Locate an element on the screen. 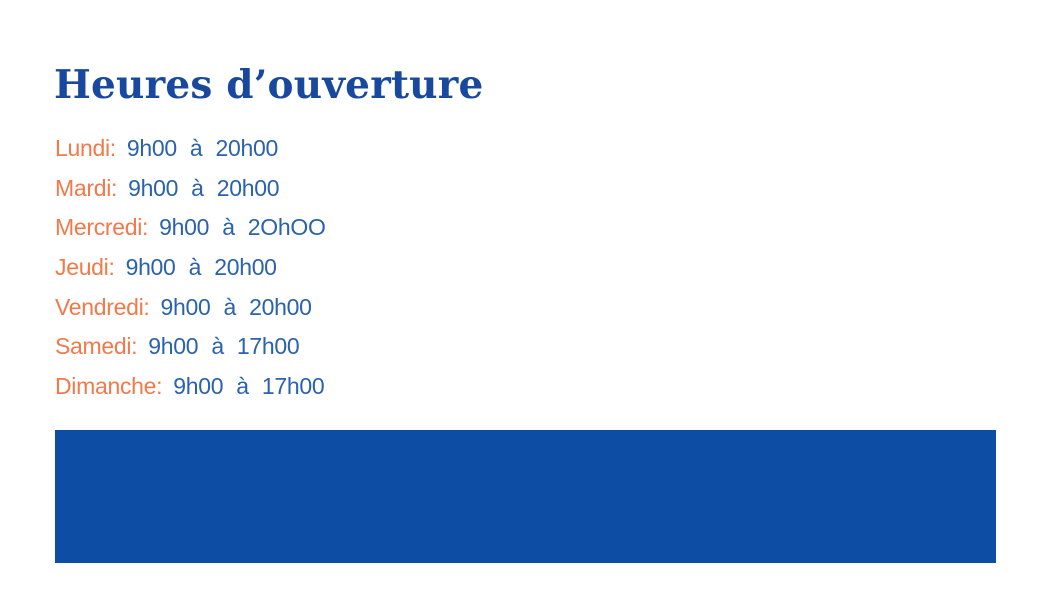 This screenshot has width=1050, height=600. opening-hours-row-saturday: Samedi: 9h00 à 17h00 is located at coordinates (190, 347).